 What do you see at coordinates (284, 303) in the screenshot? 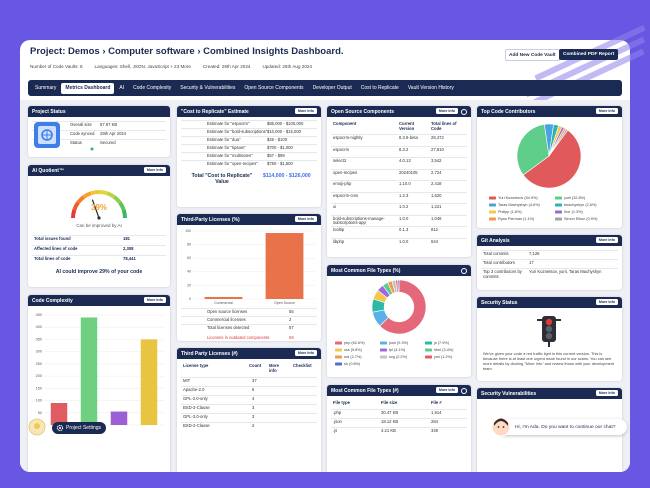
I see `x-tick-label: Open Source` at bounding box center [284, 303].